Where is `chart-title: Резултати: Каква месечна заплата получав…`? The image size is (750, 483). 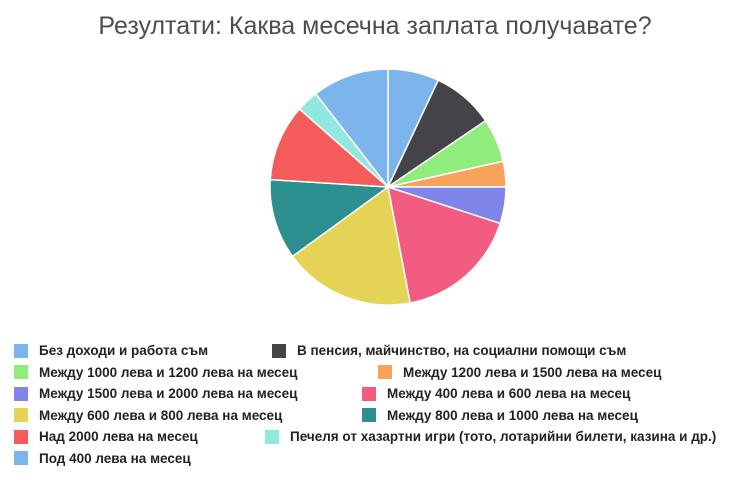 chart-title: Резултати: Каква месечна заплата получав… is located at coordinates (375, 26).